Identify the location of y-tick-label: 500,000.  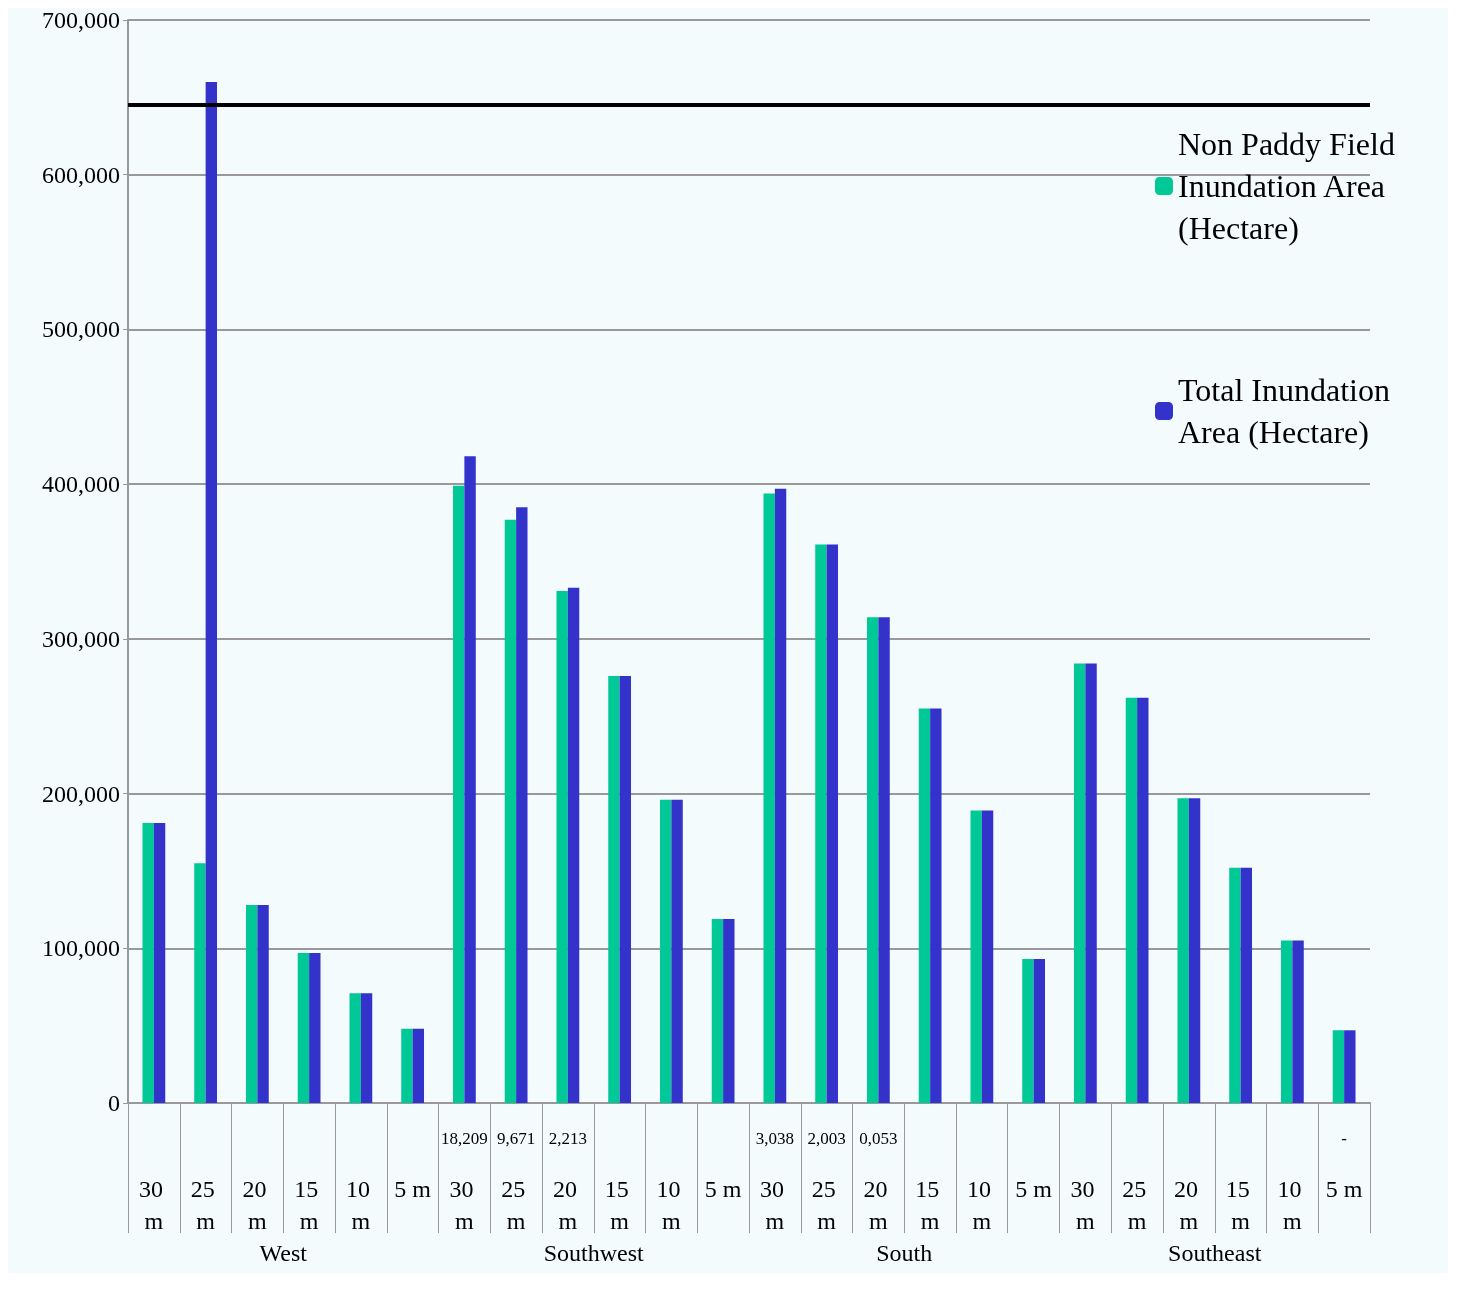
(81, 329).